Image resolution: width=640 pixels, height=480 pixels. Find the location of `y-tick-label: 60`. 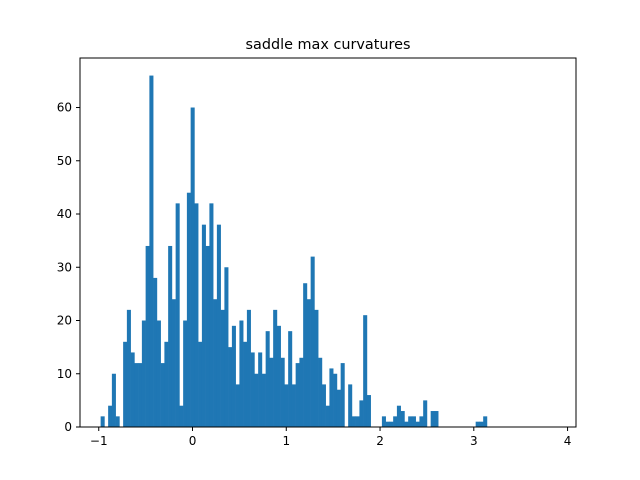

y-tick-label: 60 is located at coordinates (64, 108).